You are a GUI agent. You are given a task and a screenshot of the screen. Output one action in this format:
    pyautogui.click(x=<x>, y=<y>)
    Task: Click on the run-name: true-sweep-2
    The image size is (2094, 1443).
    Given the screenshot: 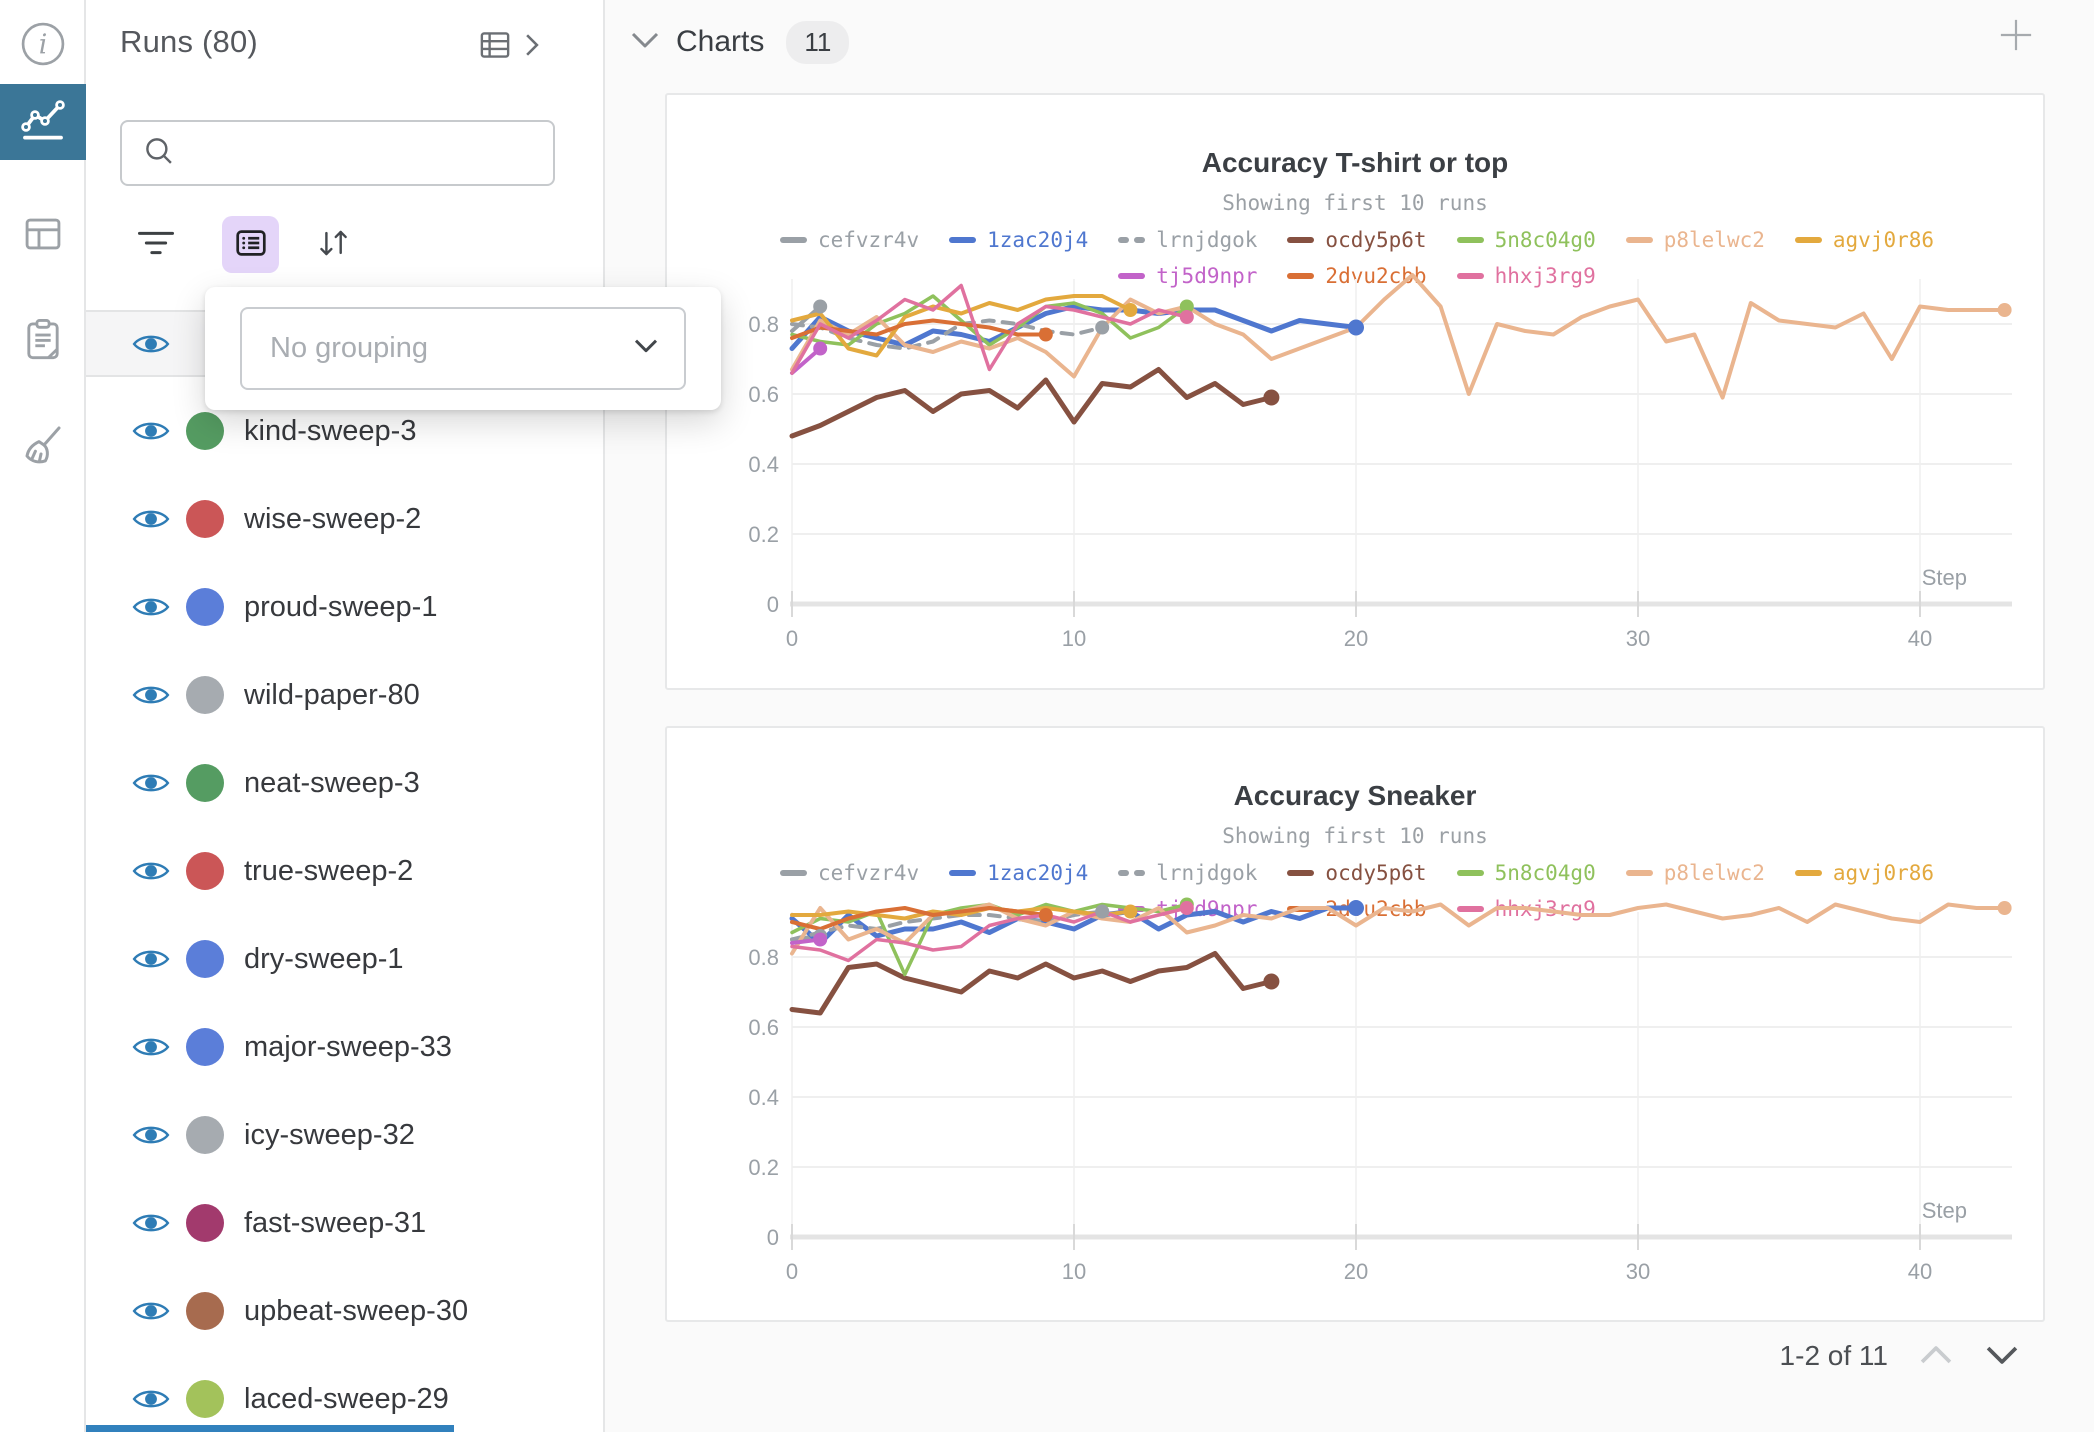 What is the action you would take?
    pyautogui.click(x=329, y=870)
    